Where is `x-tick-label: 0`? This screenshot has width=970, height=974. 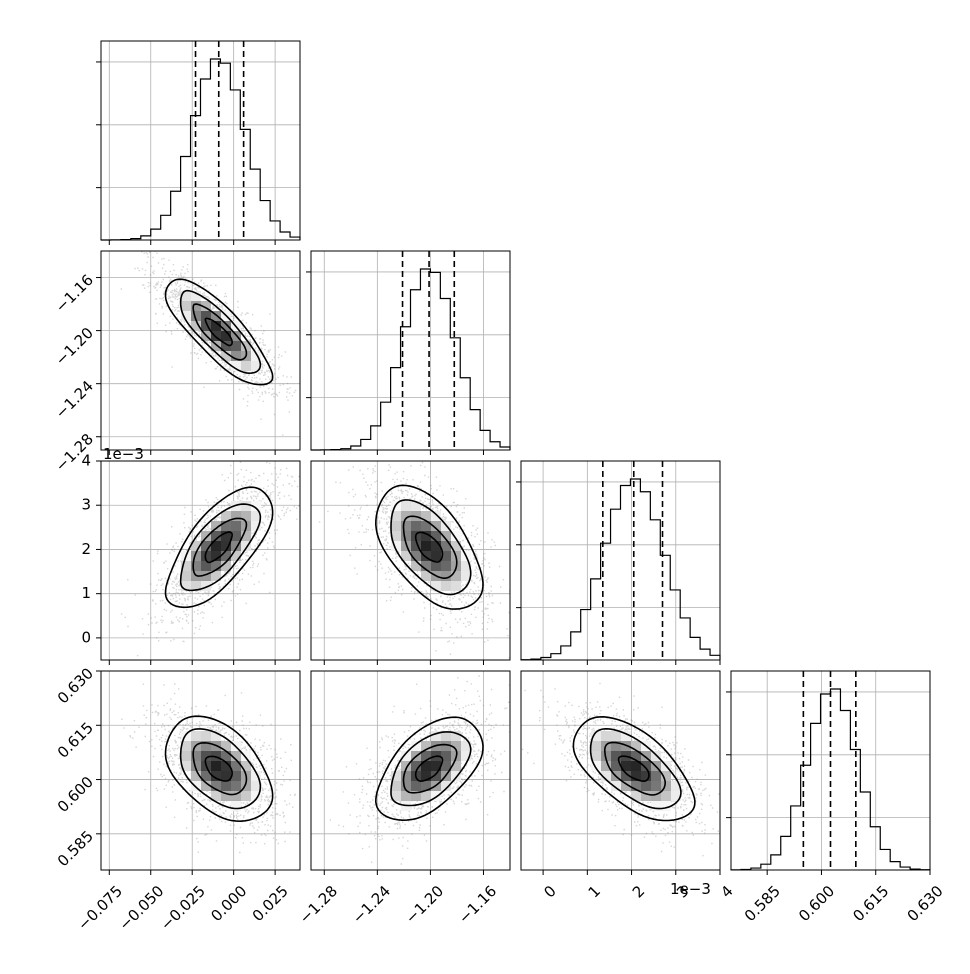
x-tick-label: 0 is located at coordinates (549, 891).